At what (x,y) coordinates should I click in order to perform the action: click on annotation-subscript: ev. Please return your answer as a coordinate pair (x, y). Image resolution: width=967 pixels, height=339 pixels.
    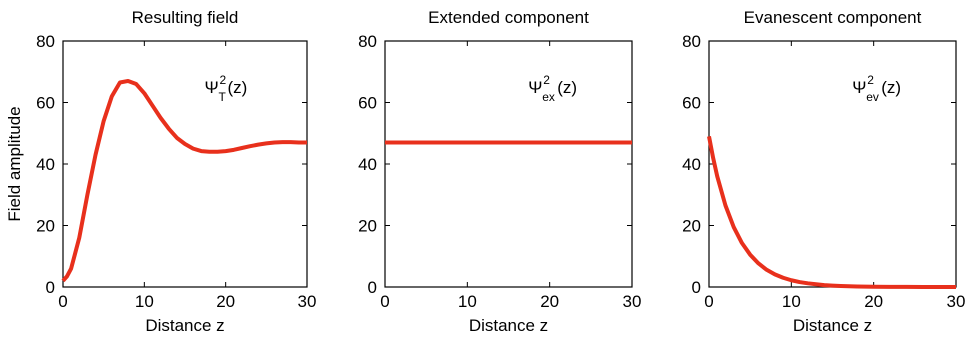
    Looking at the image, I should click on (872, 97).